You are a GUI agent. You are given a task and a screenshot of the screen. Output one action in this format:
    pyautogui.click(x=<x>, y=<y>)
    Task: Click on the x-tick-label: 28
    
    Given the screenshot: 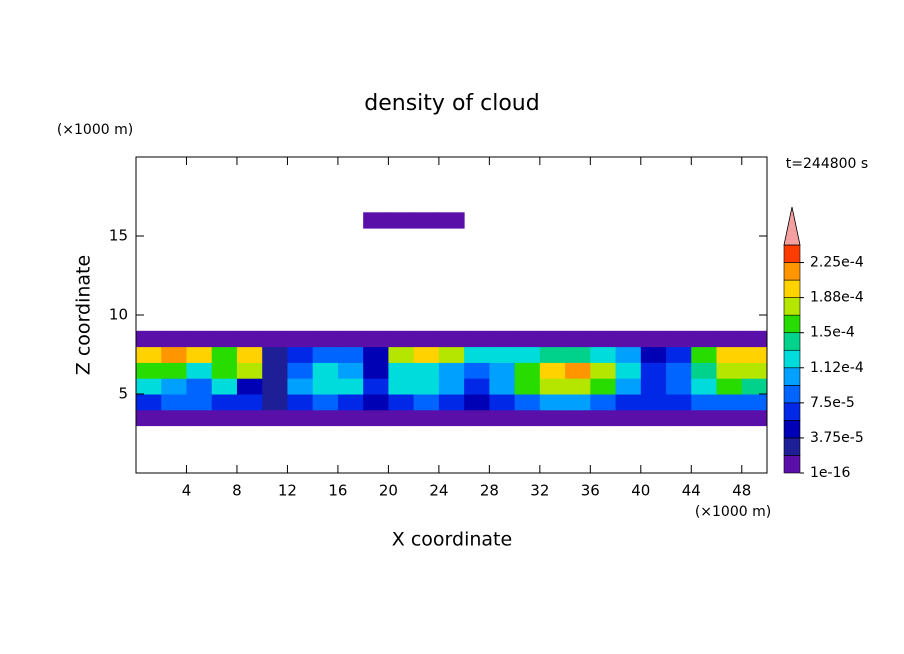 What is the action you would take?
    pyautogui.click(x=489, y=491)
    